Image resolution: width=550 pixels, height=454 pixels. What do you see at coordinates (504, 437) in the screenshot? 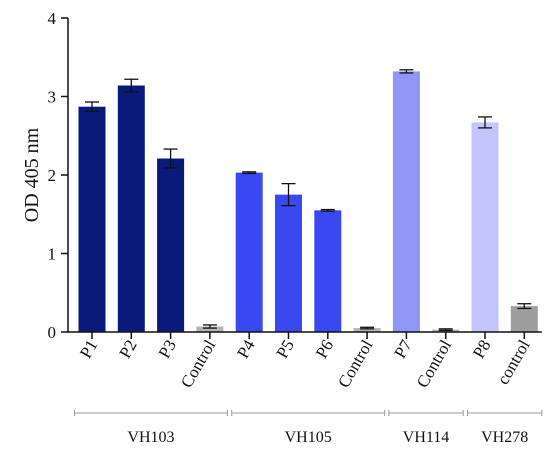
I see `group-label: VH278` at bounding box center [504, 437].